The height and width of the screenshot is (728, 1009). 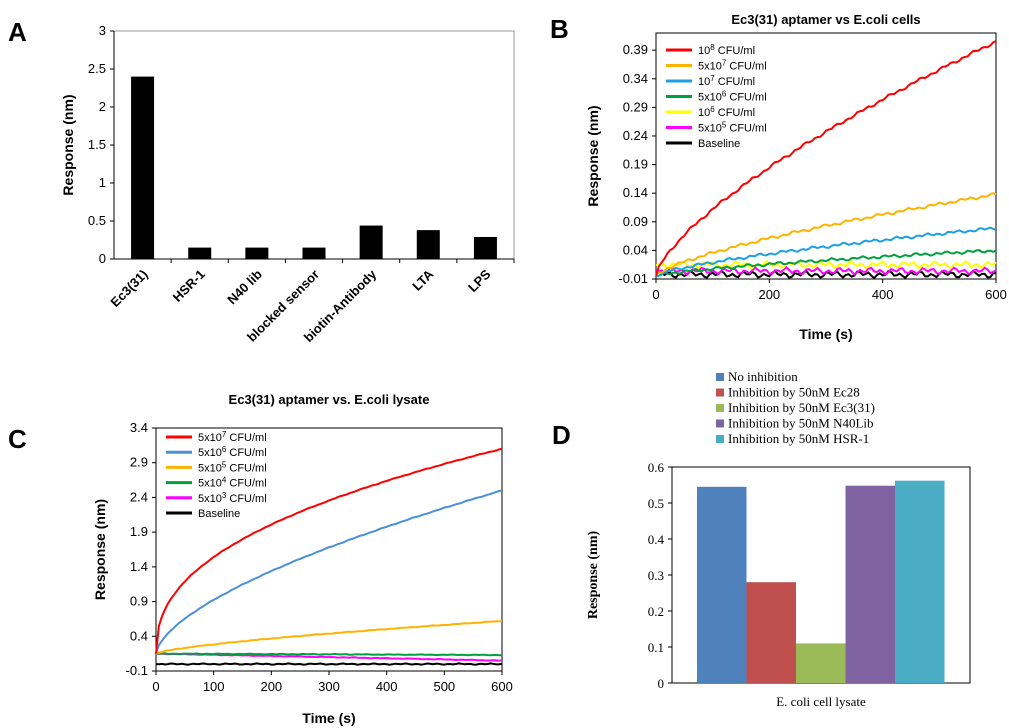 What do you see at coordinates (246, 484) in the screenshot?
I see `legend-label-3-unit: CFU/ml` at bounding box center [246, 484].